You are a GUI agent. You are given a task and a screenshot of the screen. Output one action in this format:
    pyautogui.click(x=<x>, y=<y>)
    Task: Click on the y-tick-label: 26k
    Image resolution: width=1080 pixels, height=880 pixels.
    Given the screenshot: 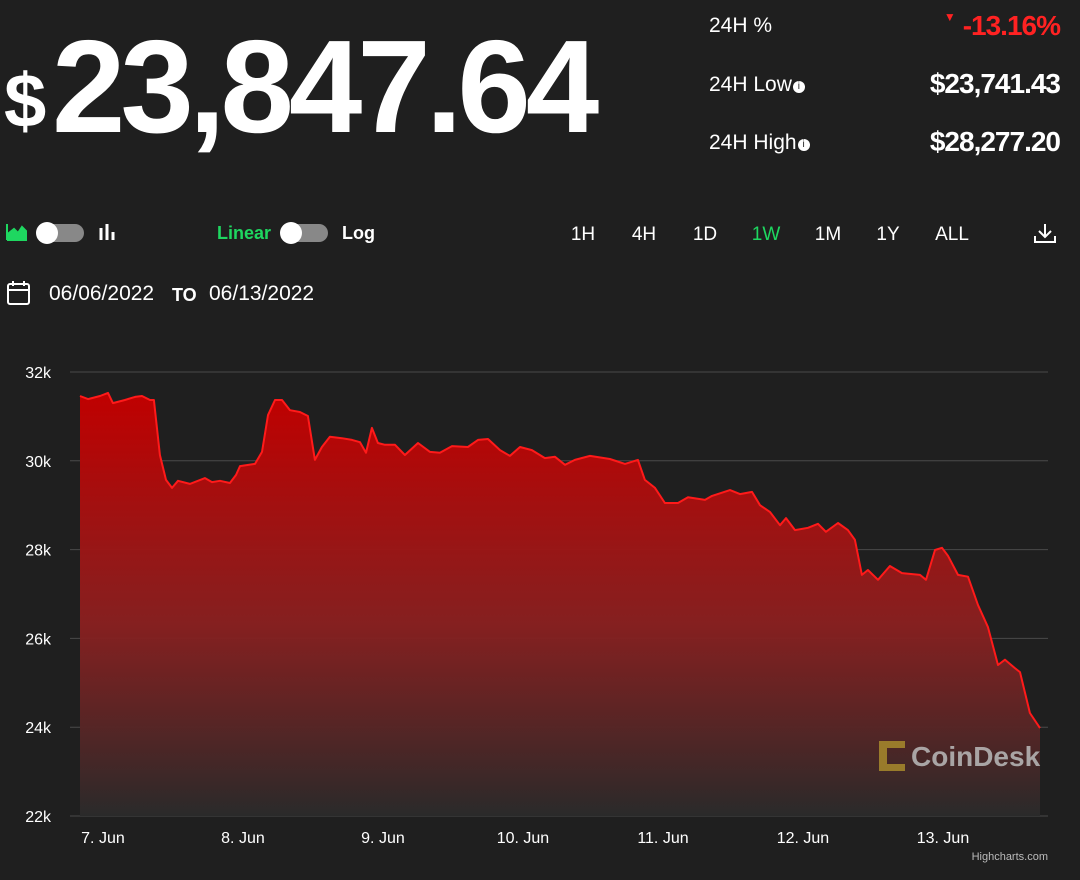 What is the action you would take?
    pyautogui.click(x=38, y=639)
    